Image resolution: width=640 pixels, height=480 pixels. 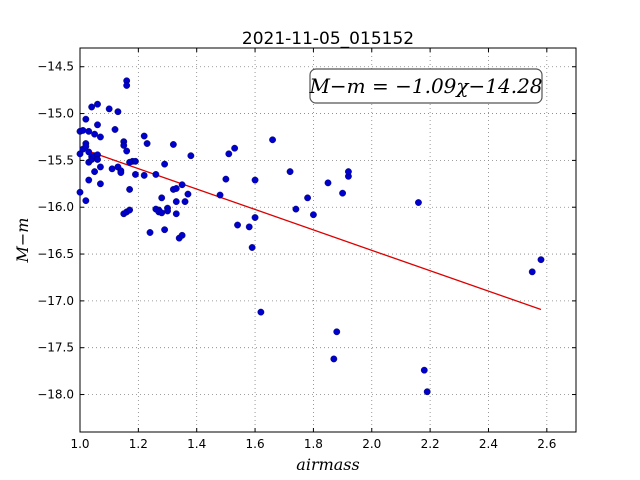 What do you see at coordinates (55, 395) in the screenshot?
I see `y-tick-label: −18.0` at bounding box center [55, 395].